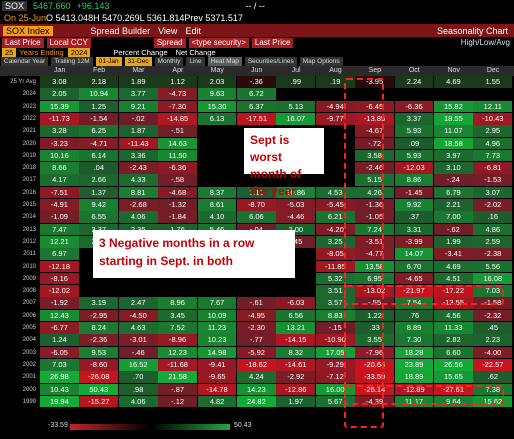 The width and height of the screenshot is (514, 439). I want to click on heatmap-cell: -18.62, so click(256, 364).